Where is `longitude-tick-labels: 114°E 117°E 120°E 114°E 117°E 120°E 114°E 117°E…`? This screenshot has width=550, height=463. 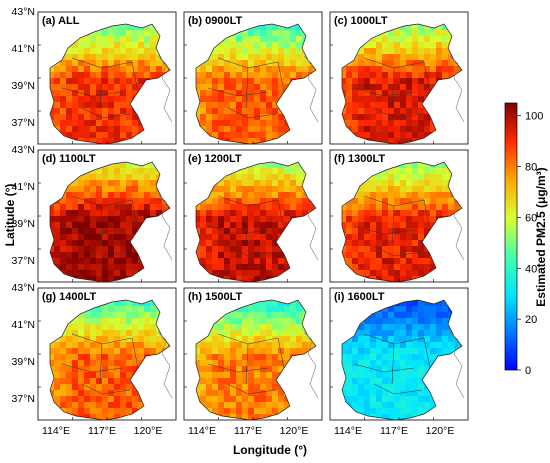 longitude-tick-labels: 114°E 117°E 120°E 114°E 117°E 120°E 114°E 117°E… is located at coordinates (248, 431).